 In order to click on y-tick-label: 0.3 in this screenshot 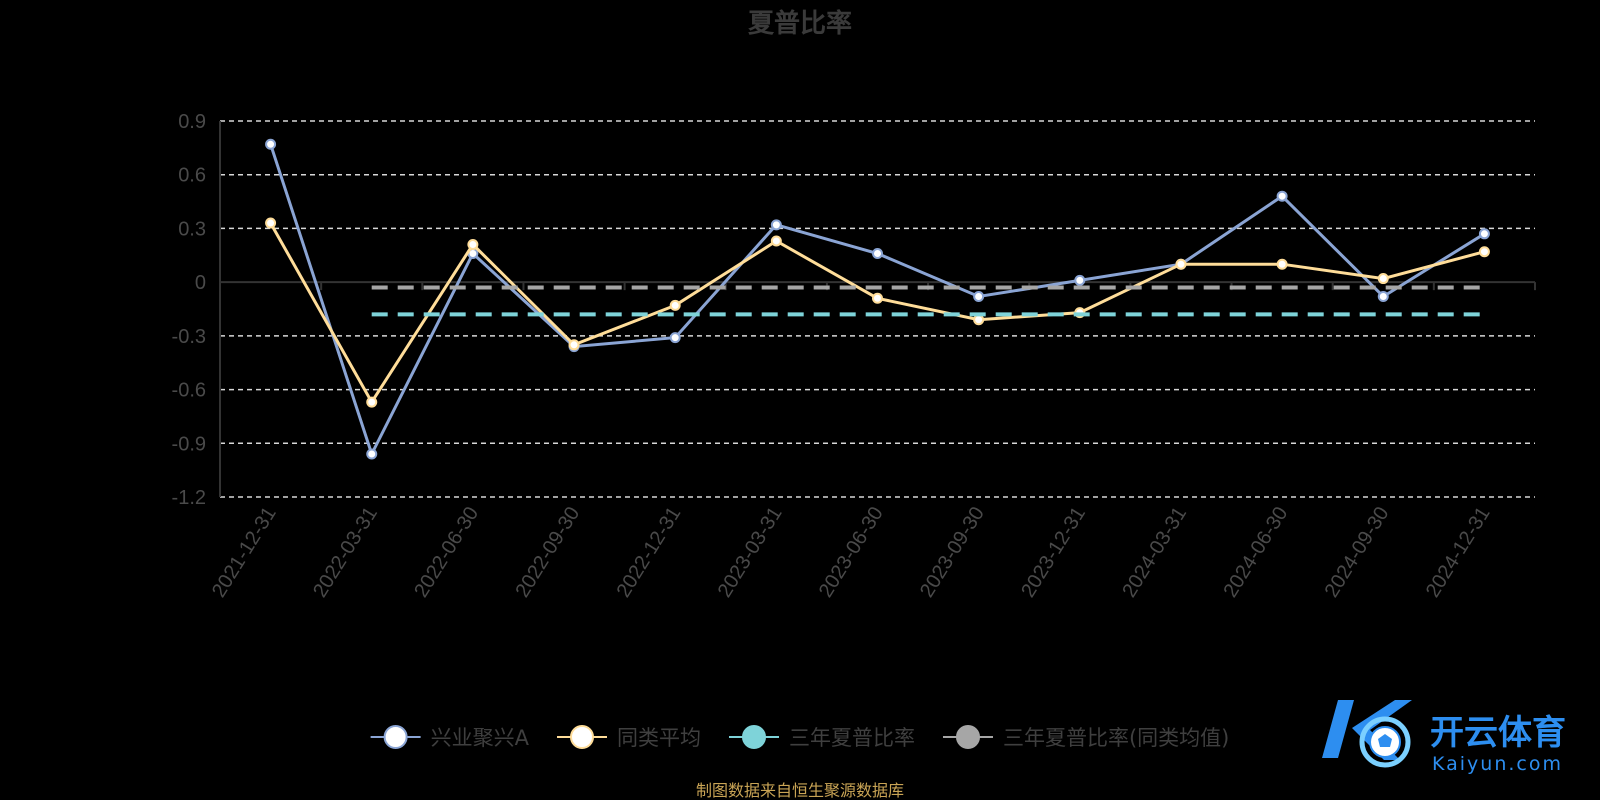, I will do `click(192, 229)`.